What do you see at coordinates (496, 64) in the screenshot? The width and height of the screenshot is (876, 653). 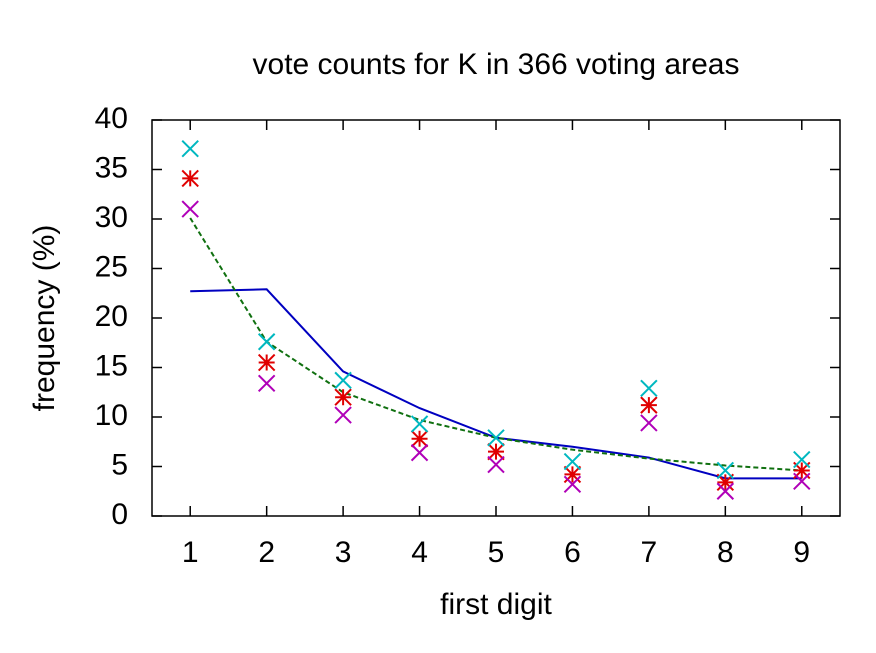 I see `chart-title: vote counts for K in 366 voting areas` at bounding box center [496, 64].